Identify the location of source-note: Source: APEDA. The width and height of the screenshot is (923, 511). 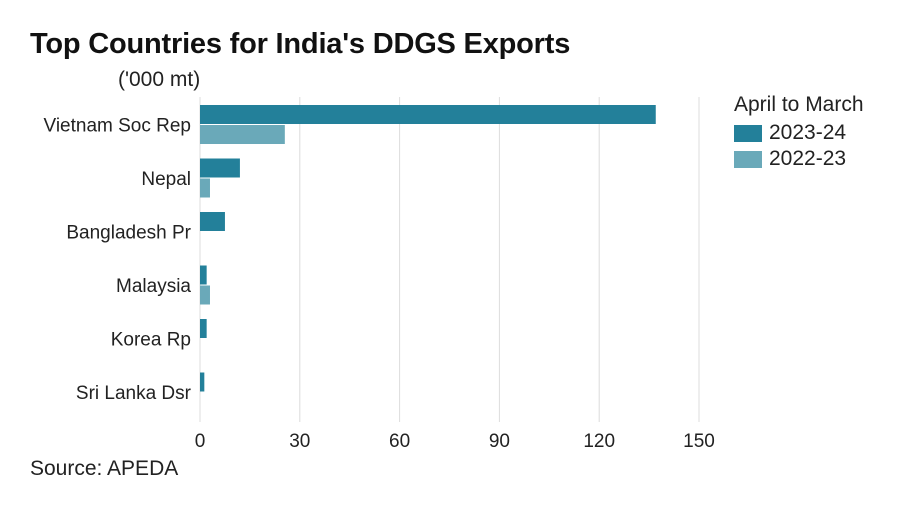
(104, 468).